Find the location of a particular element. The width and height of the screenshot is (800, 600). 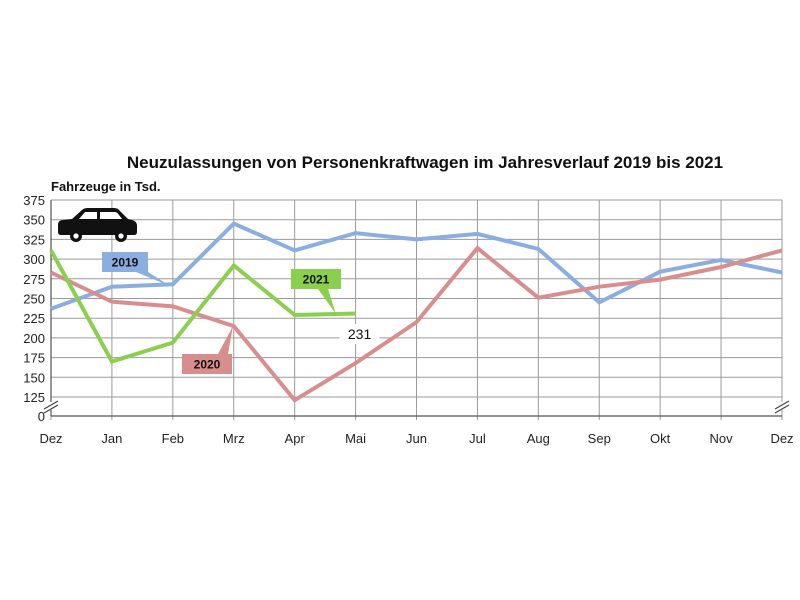

series-label-text: 2020 is located at coordinates (207, 365).